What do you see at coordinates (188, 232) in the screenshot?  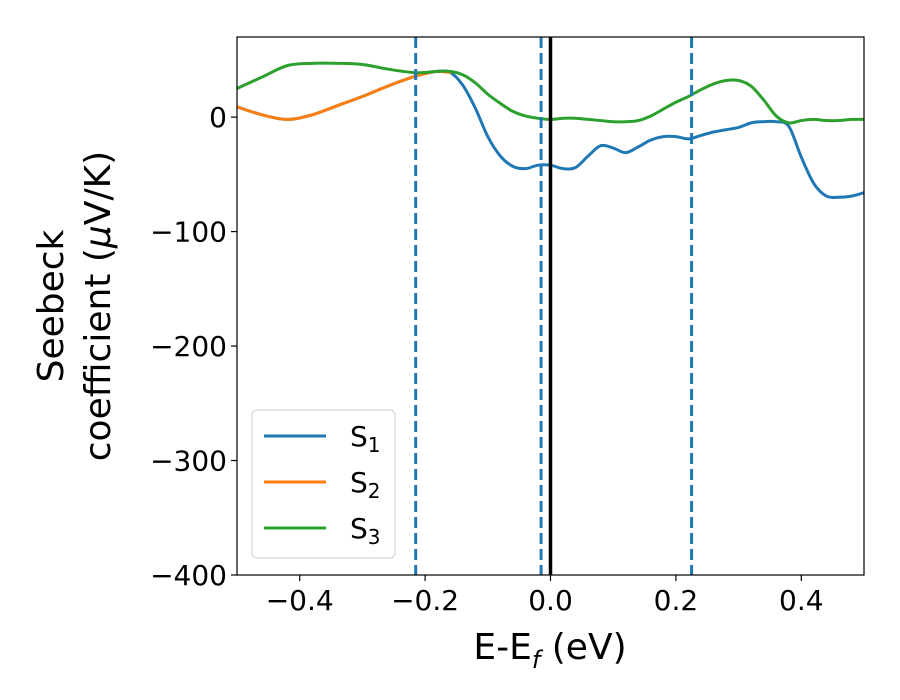 I see `y-tick-label: −100` at bounding box center [188, 232].